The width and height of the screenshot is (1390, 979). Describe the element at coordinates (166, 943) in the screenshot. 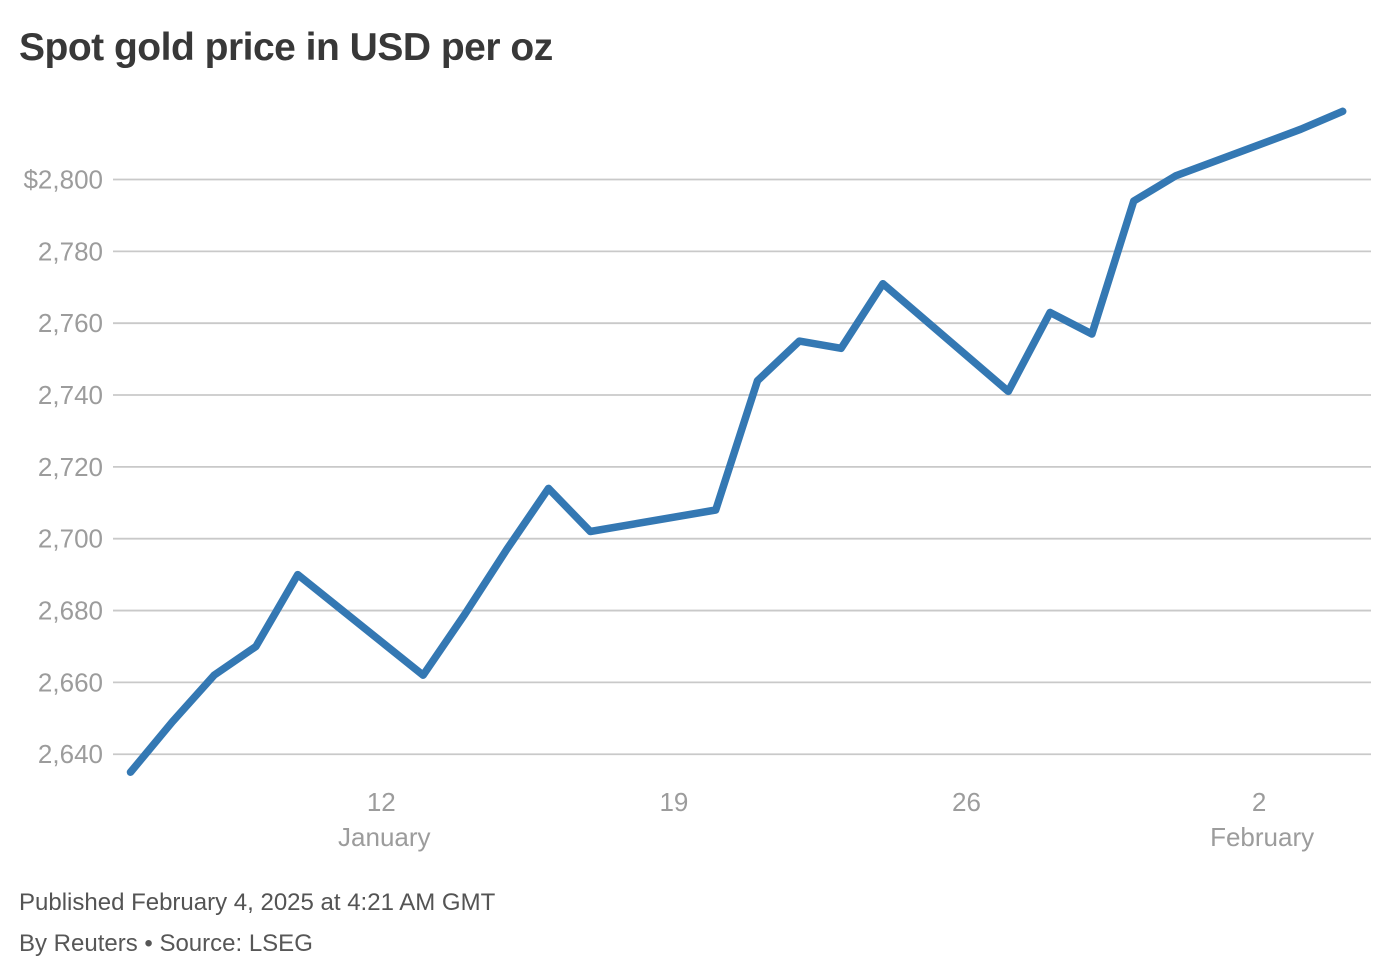

I see `byline-source: By Reuters • Source: LSEG` at that location.